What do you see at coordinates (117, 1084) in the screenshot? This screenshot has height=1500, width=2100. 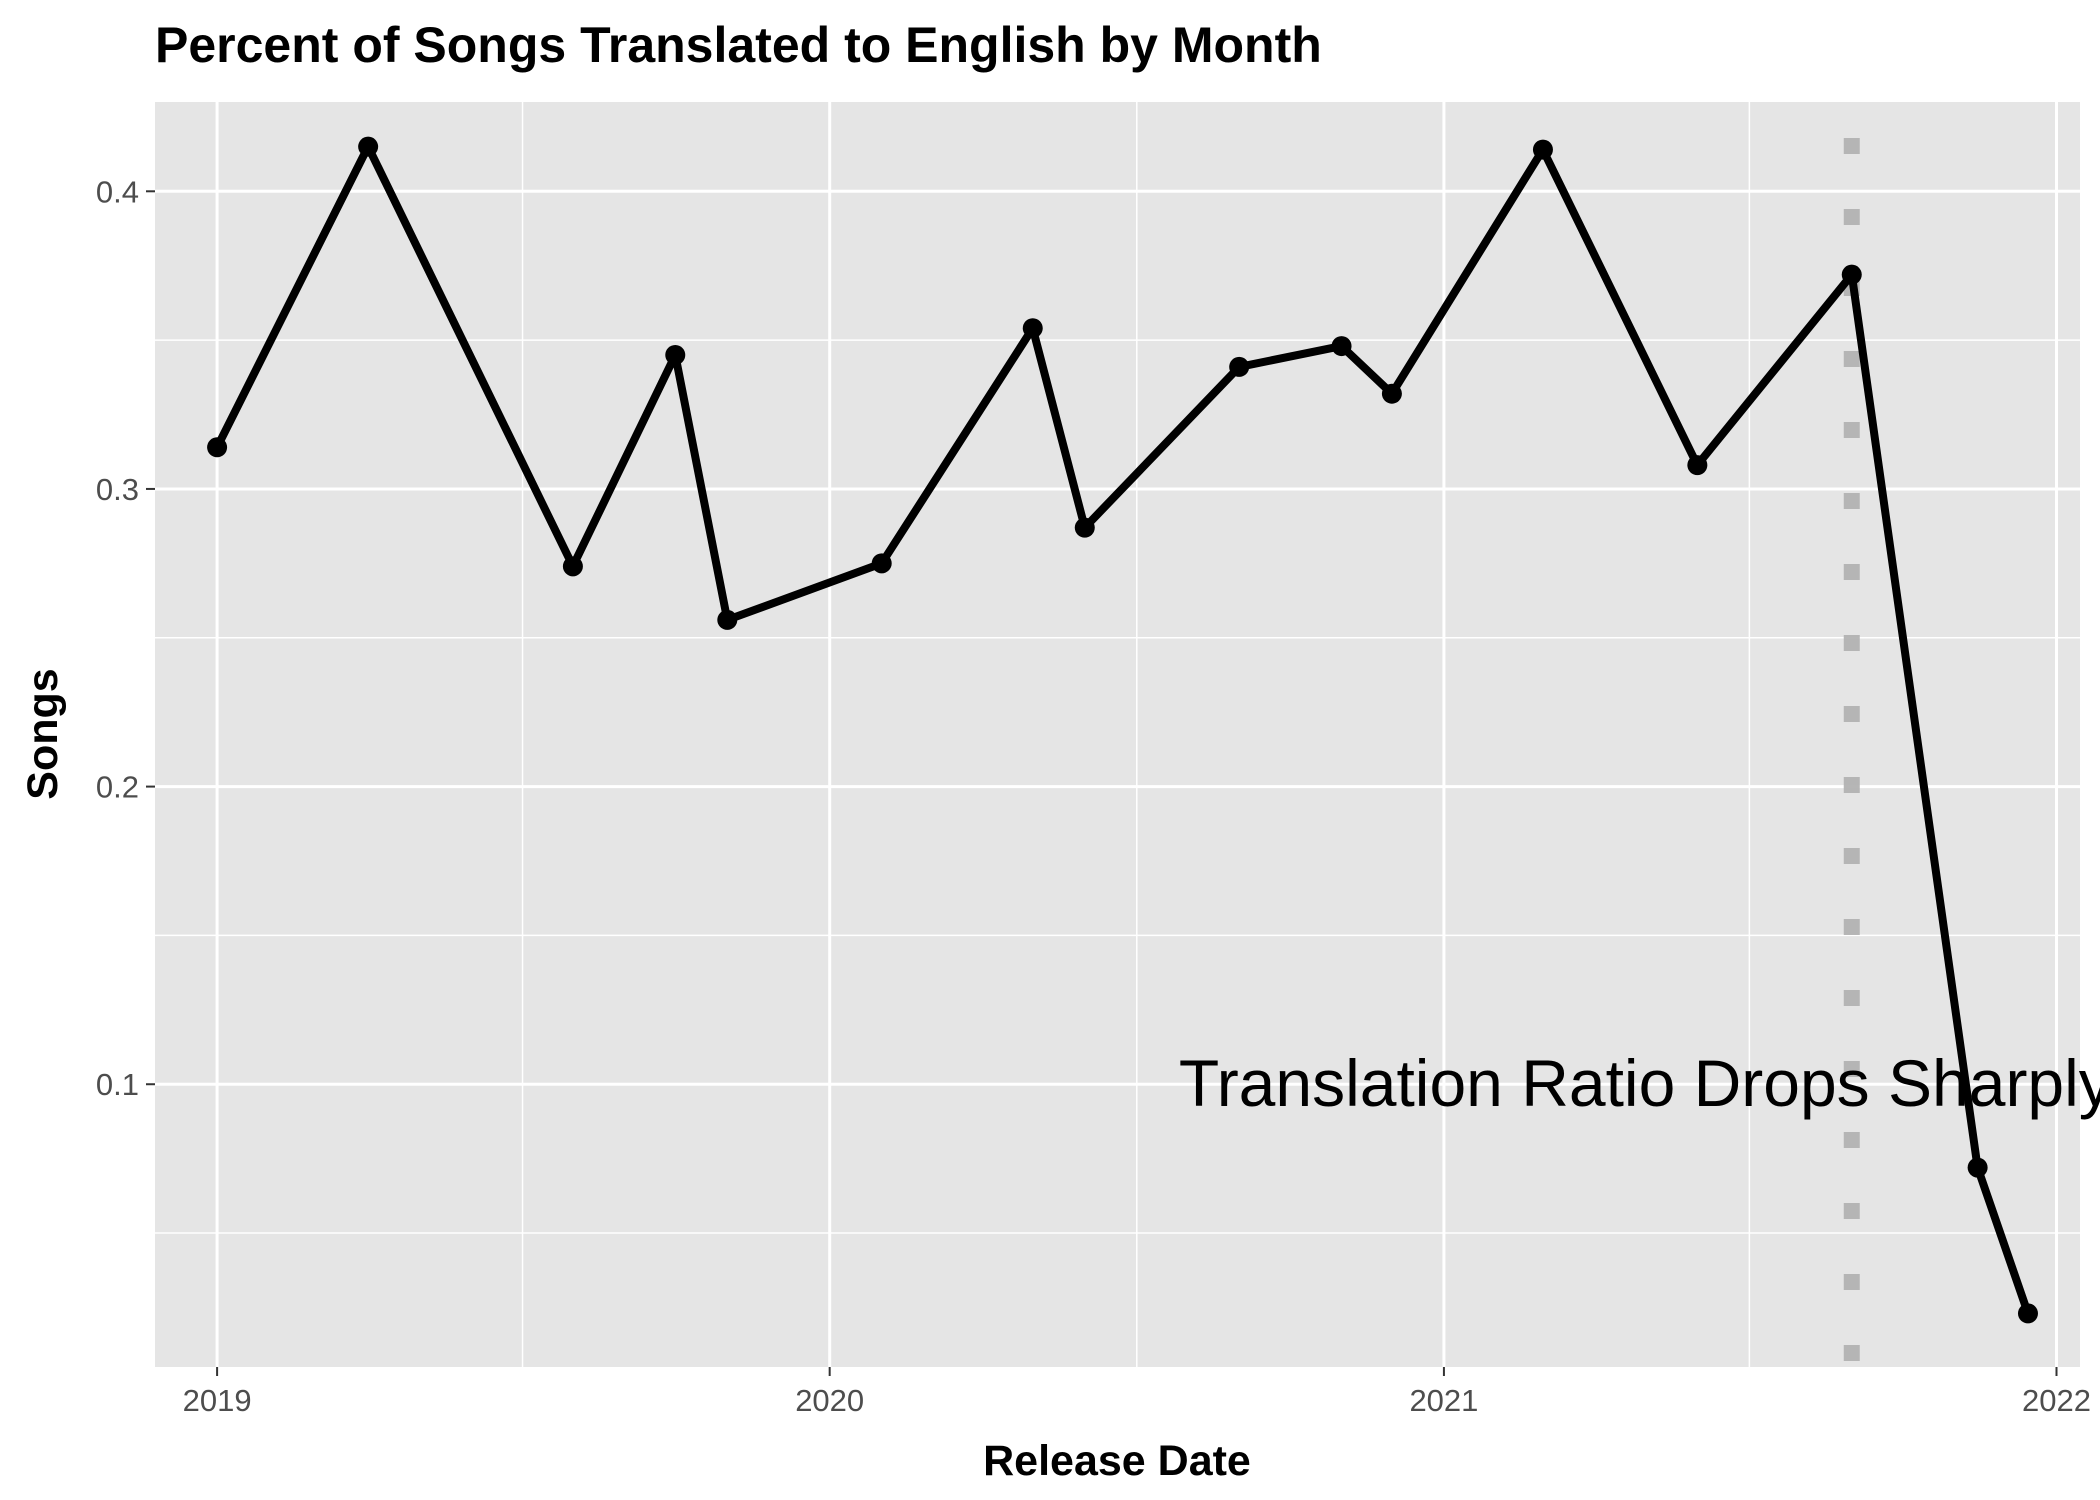 I see `y-tick-label: 0.1` at bounding box center [117, 1084].